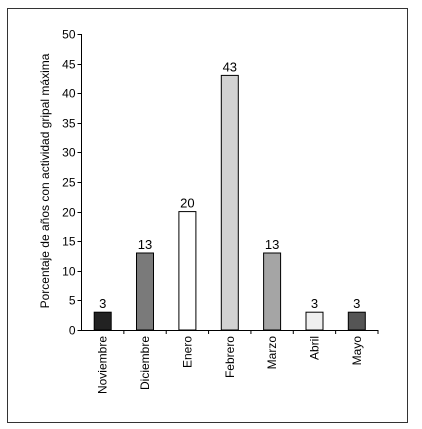 The height and width of the screenshot is (429, 422). What do you see at coordinates (230, 357) in the screenshot?
I see `x-tick-label-febrero: Febrero` at bounding box center [230, 357].